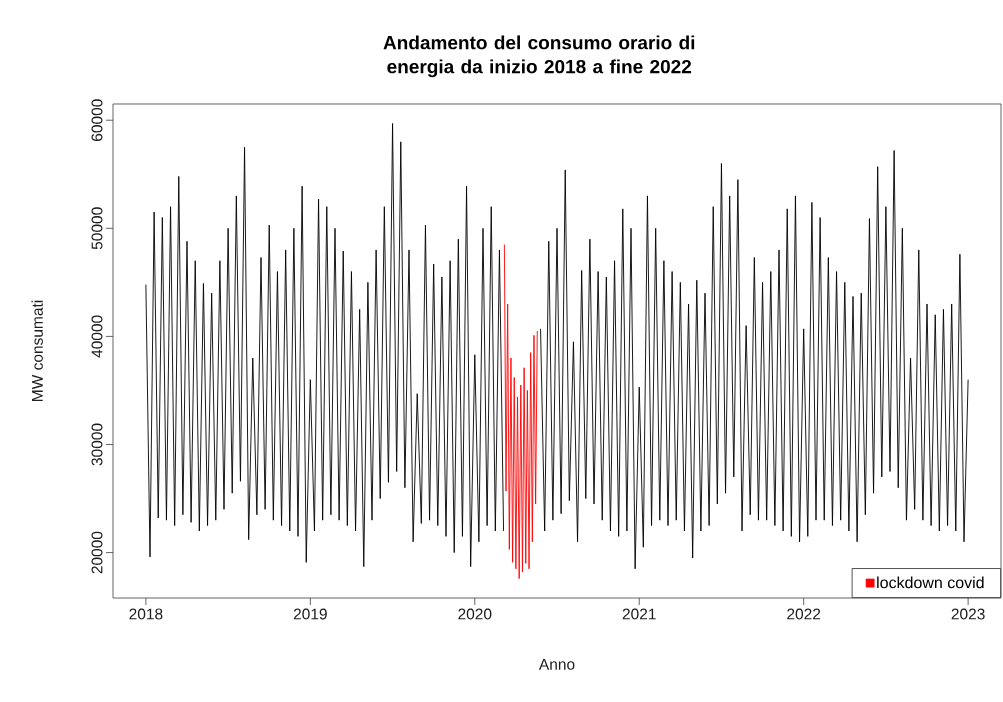 The image size is (1003, 702). Describe the element at coordinates (146, 614) in the screenshot. I see `x-tick-label: 2018` at that location.